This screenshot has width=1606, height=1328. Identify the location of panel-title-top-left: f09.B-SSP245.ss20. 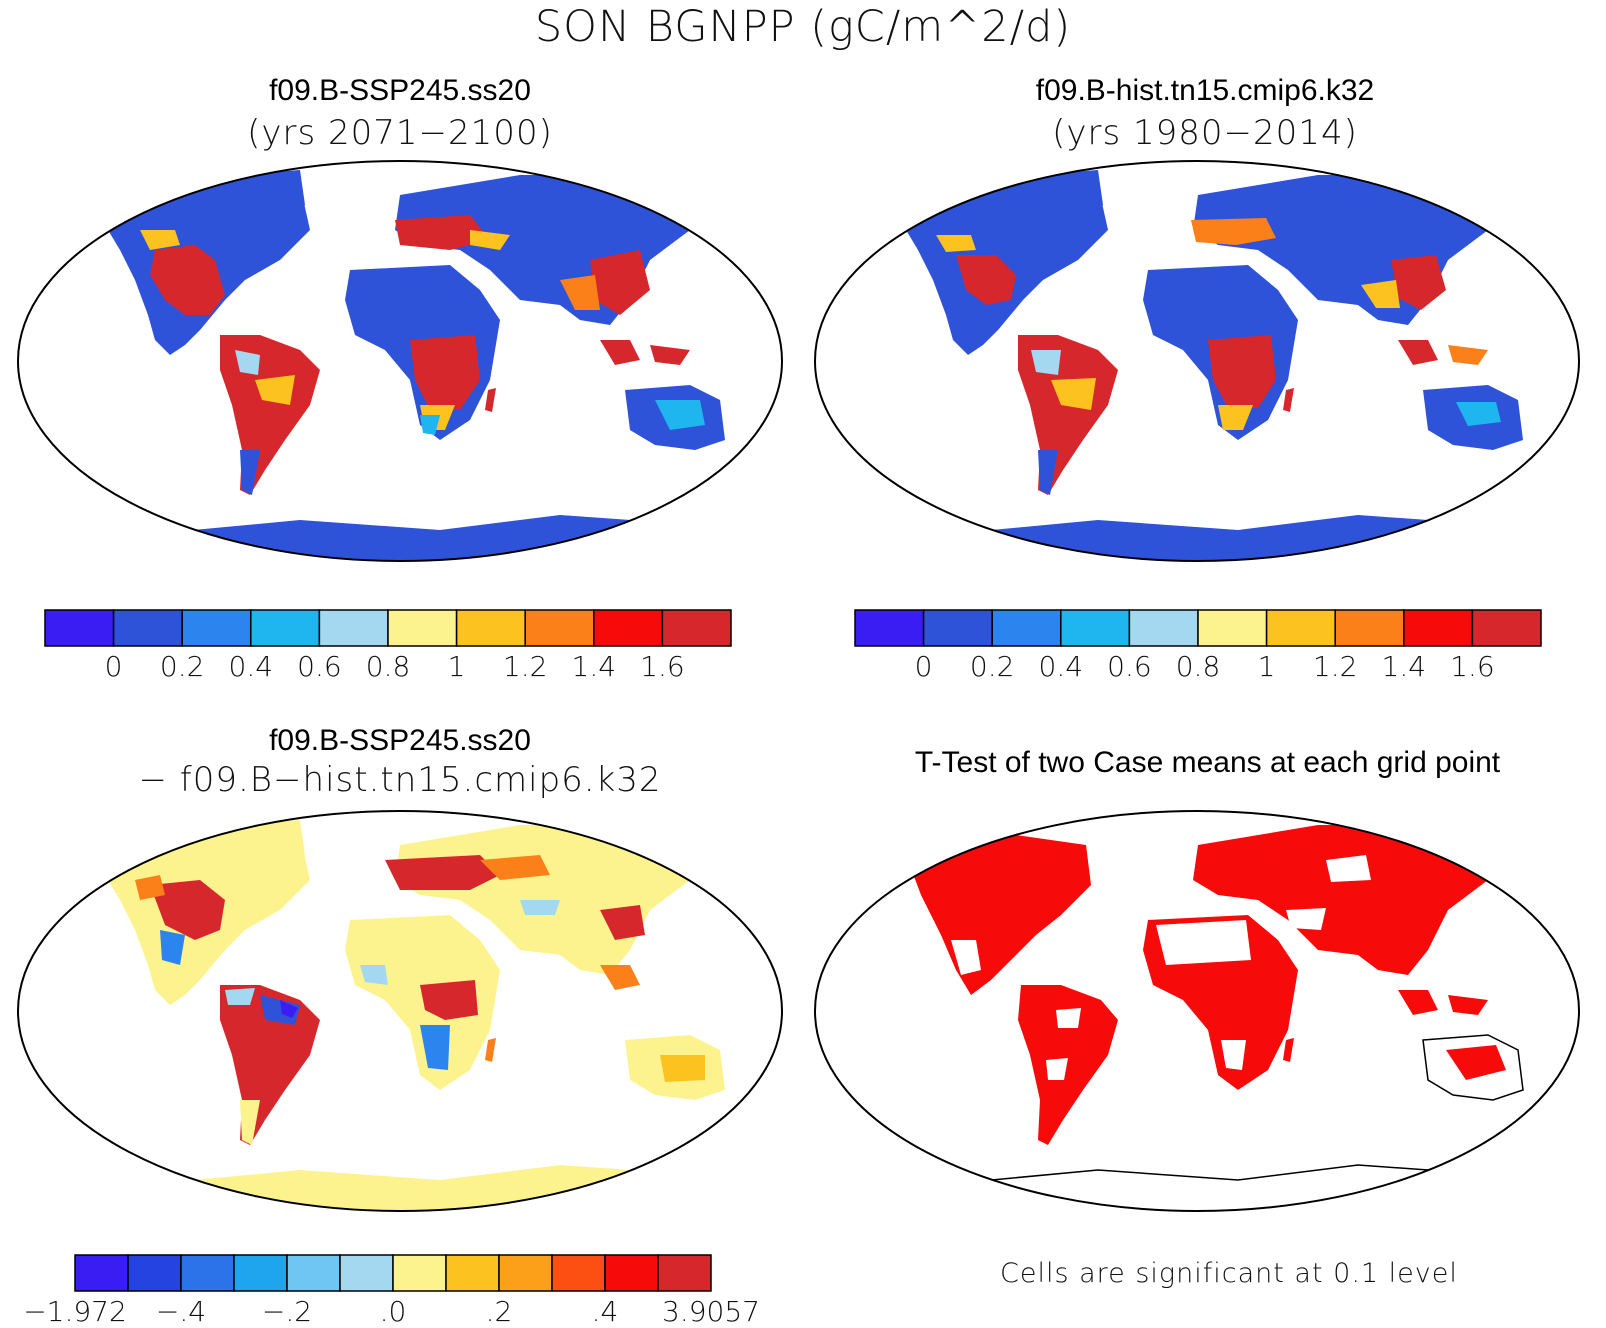
(400, 90).